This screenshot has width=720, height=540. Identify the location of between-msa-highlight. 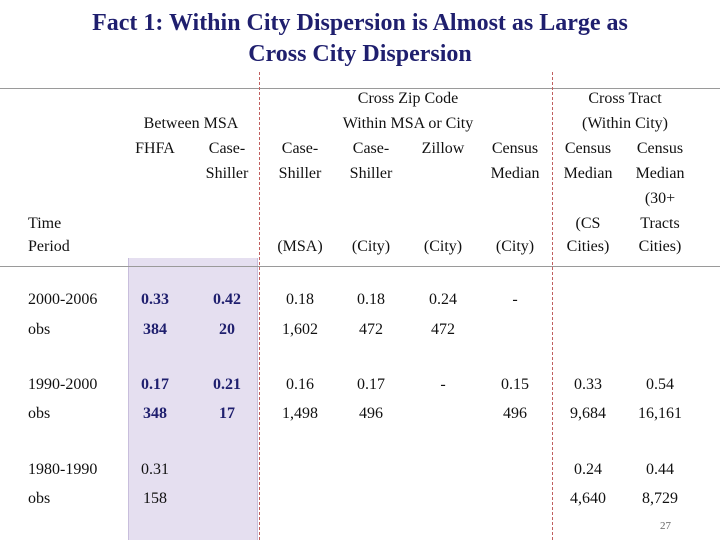
(193, 399).